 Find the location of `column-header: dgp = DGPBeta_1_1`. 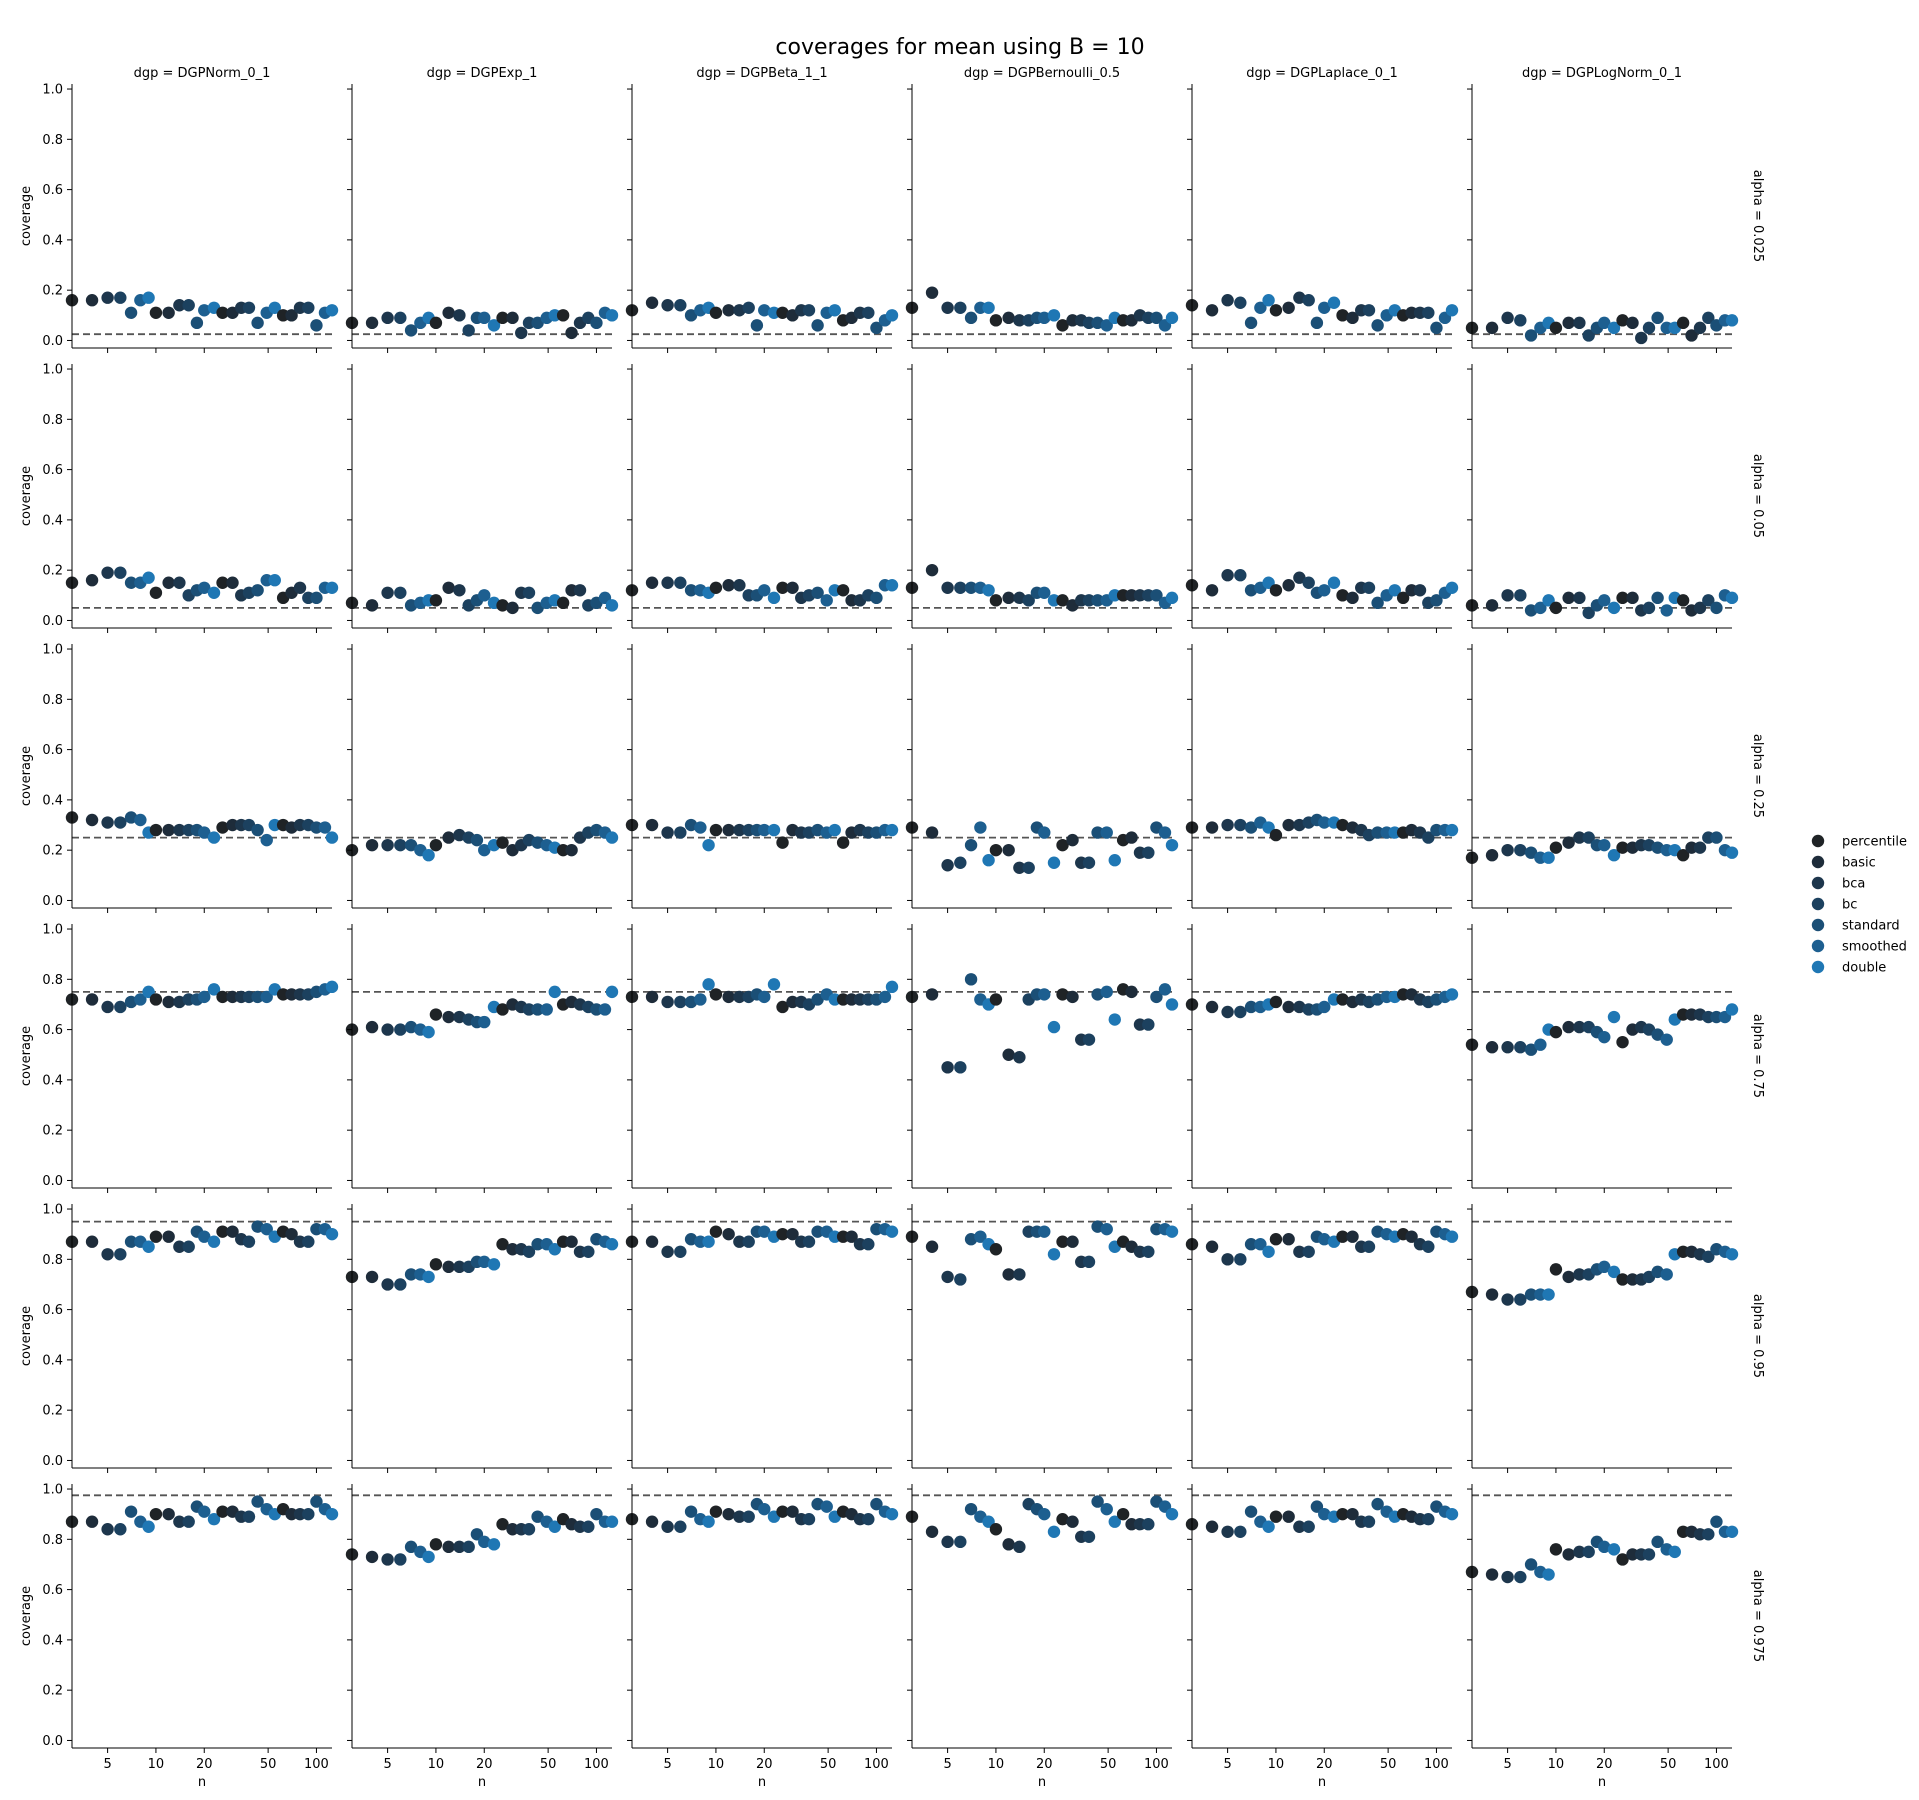

column-header: dgp = DGPBeta_1_1 is located at coordinates (761, 73).